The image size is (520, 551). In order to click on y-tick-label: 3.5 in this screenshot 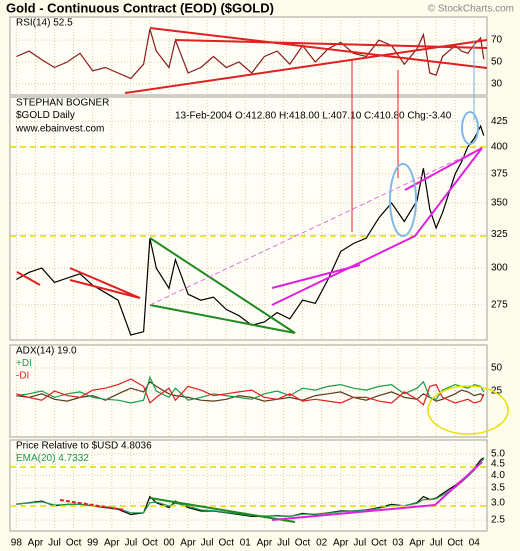, I will do `click(498, 488)`.